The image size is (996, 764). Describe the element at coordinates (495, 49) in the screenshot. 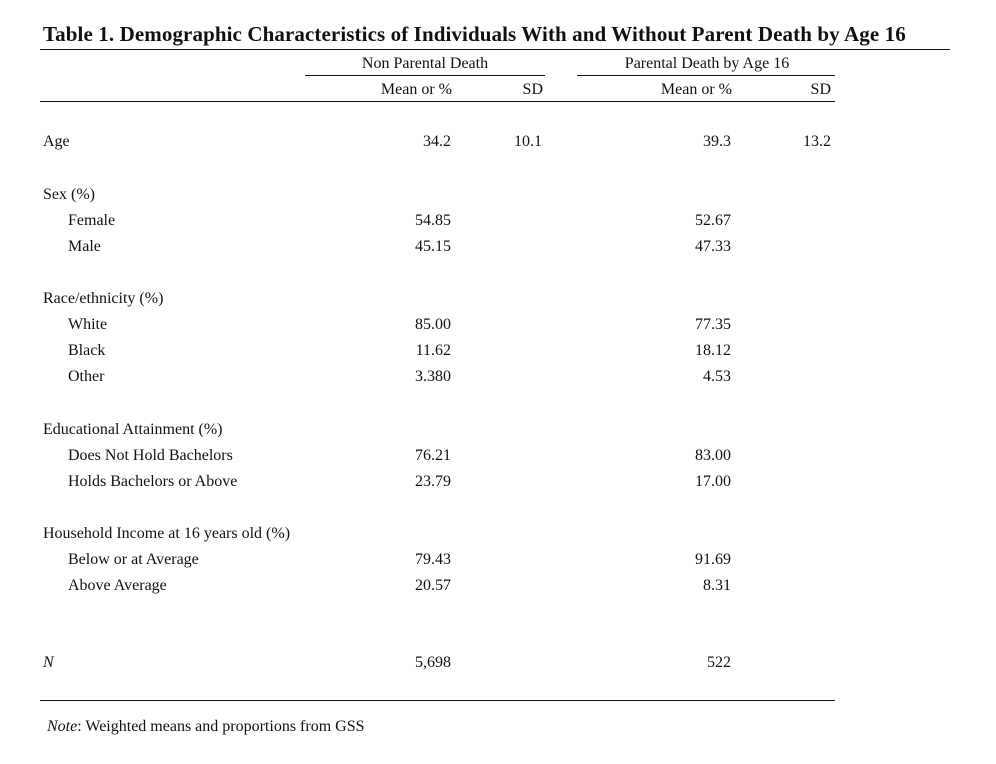

I see `title-rule` at that location.